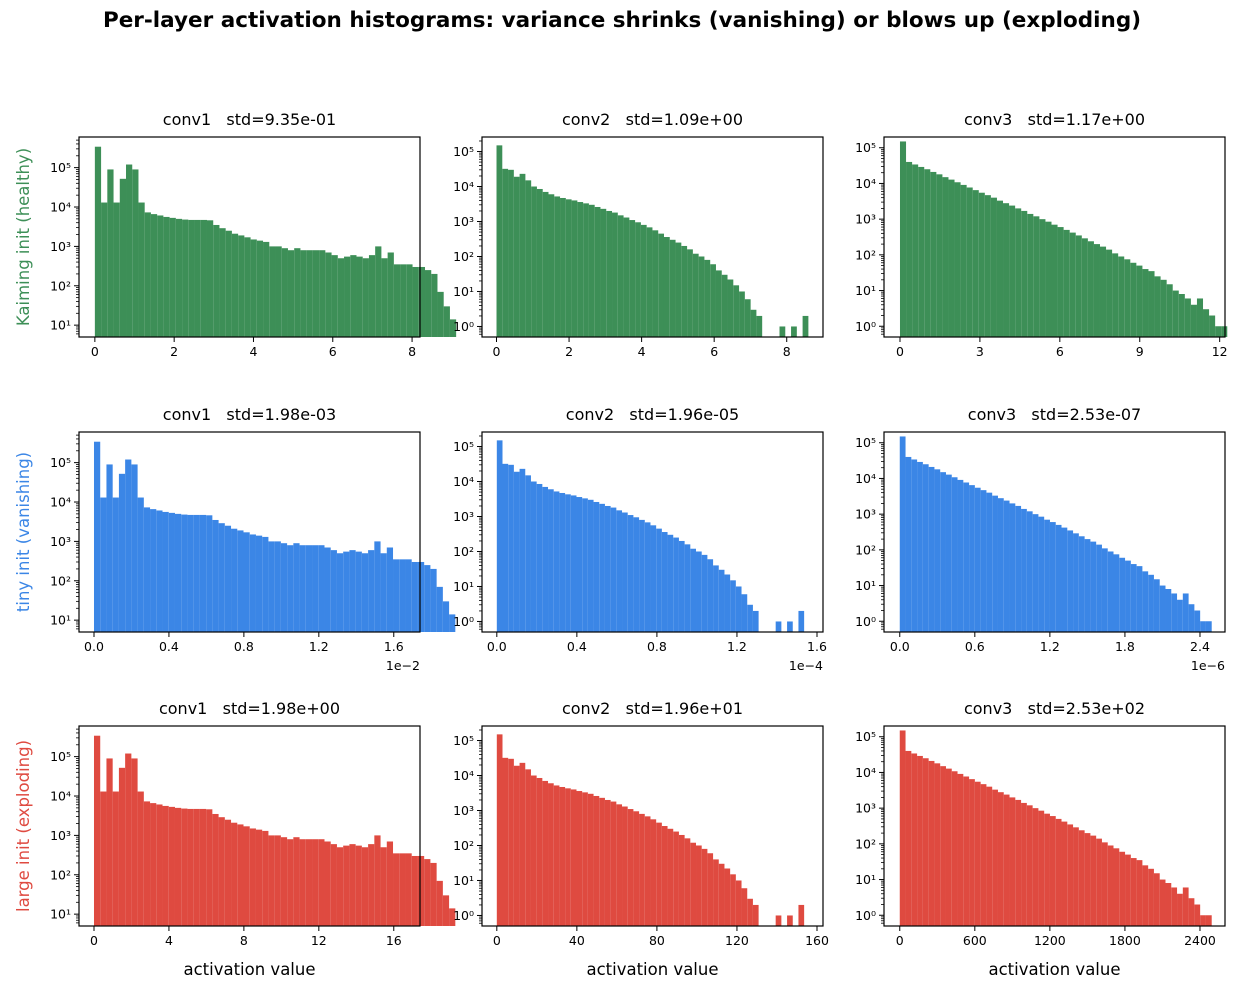  Describe the element at coordinates (463, 880) in the screenshot. I see `y-tick-label: 10¹` at that location.